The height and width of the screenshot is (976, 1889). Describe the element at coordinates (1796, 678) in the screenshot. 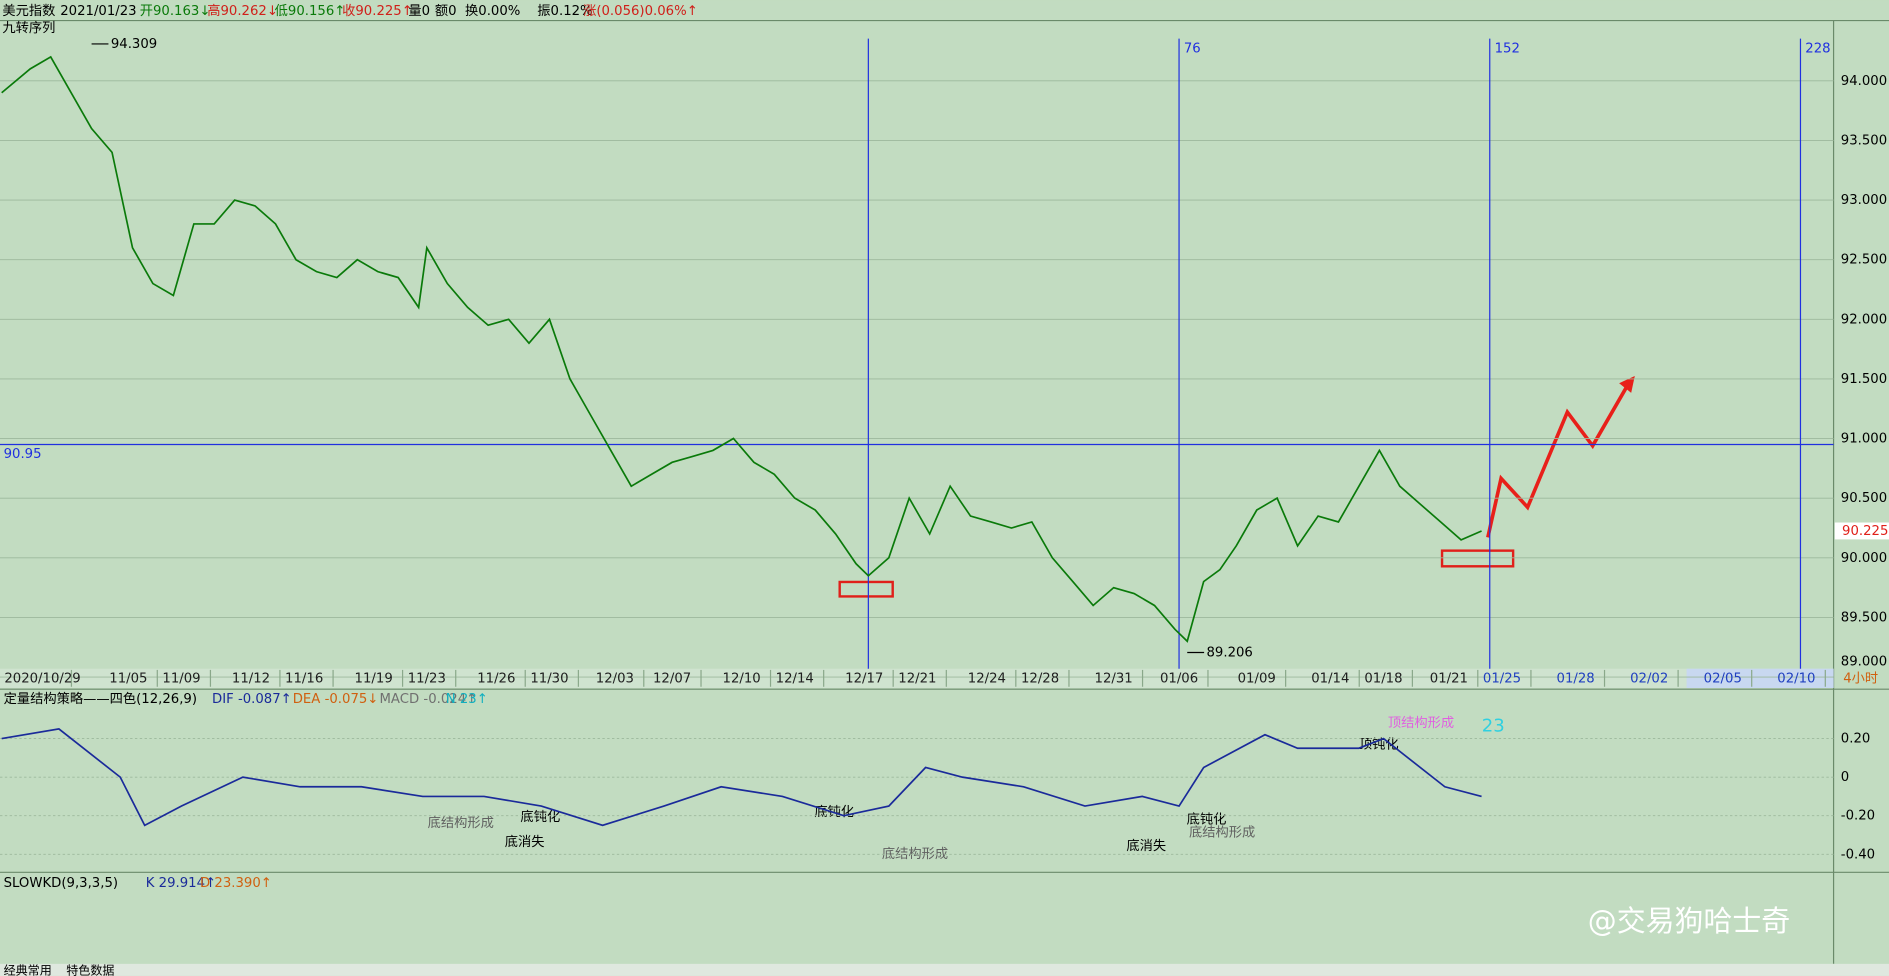

I see `x-tick-label: 02/10` at that location.